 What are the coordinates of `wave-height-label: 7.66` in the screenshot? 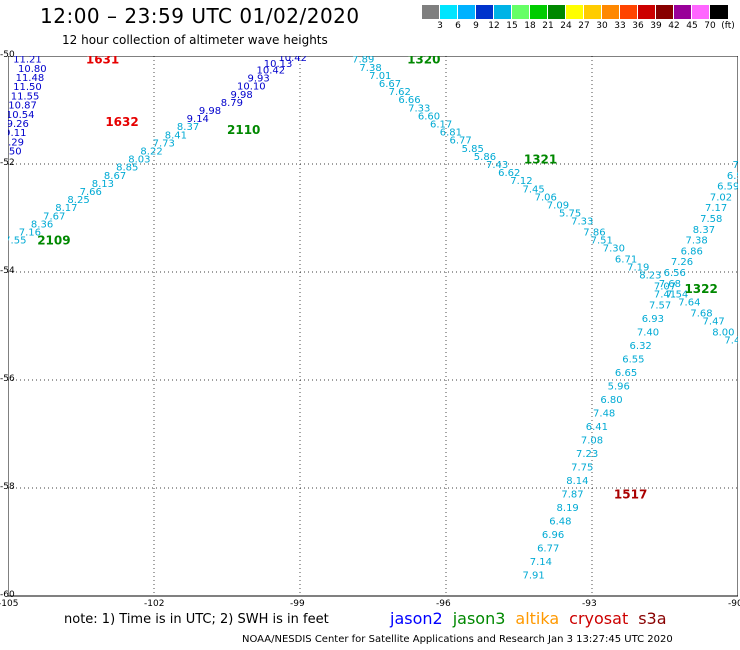 It's located at (91, 192).